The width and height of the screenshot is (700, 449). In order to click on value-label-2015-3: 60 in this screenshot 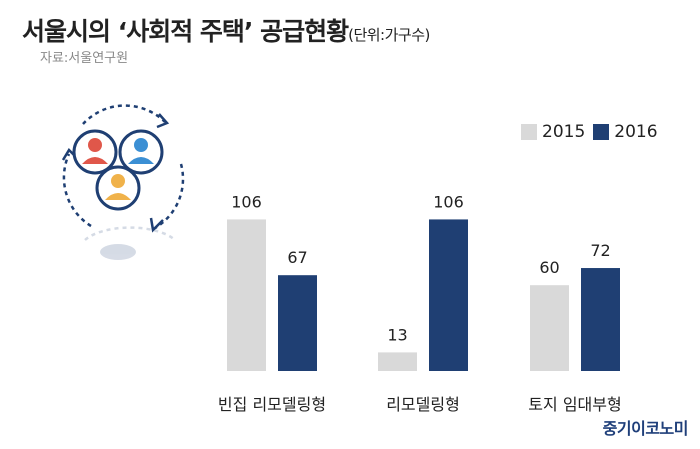, I will do `click(549, 267)`.